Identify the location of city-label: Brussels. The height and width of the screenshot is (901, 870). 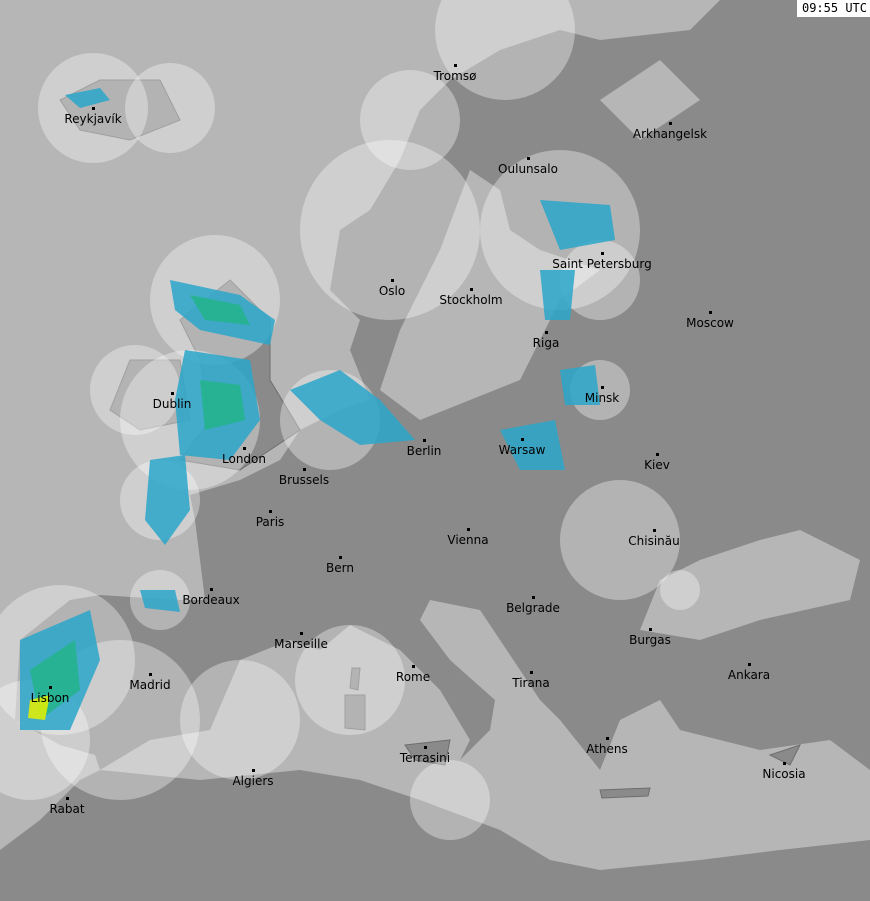
(304, 480).